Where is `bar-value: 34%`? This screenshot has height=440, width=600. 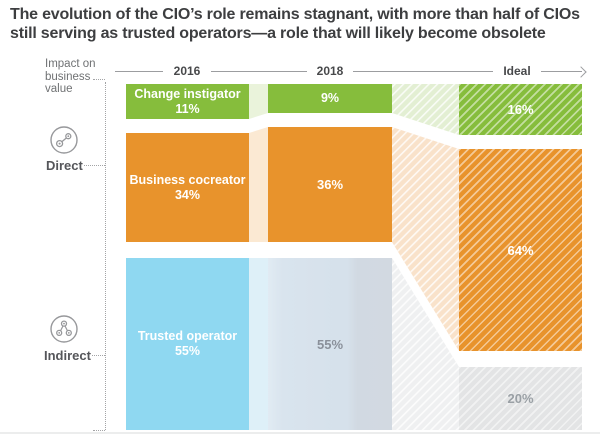
bar-value: 34% is located at coordinates (187, 194).